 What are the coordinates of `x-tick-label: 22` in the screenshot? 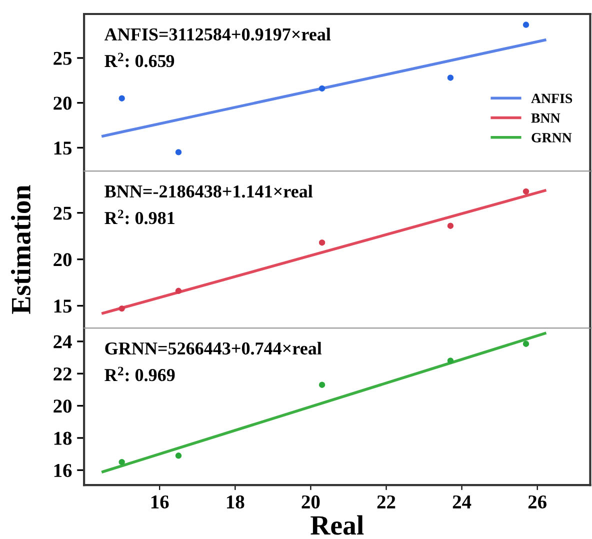 It's located at (386, 501).